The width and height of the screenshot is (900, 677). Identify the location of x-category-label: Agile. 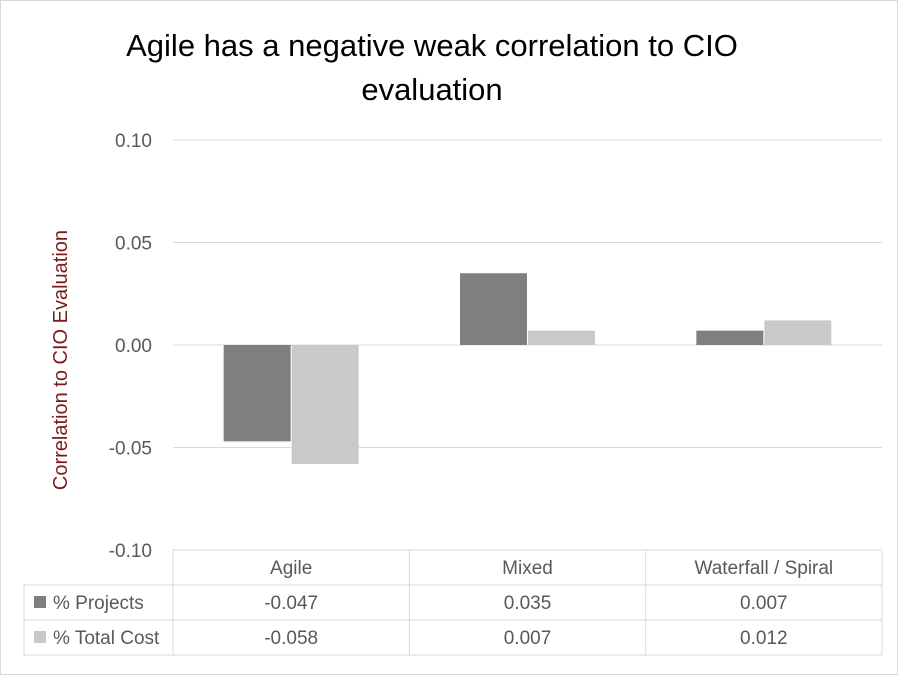
(291, 568).